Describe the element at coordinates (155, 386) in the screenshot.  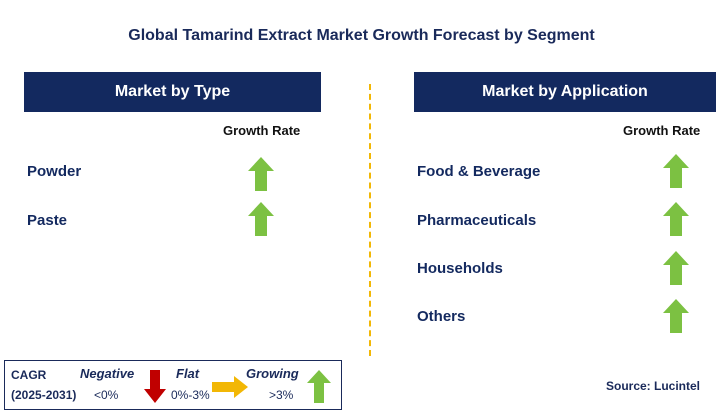
I see `negative-arrow-icon` at that location.